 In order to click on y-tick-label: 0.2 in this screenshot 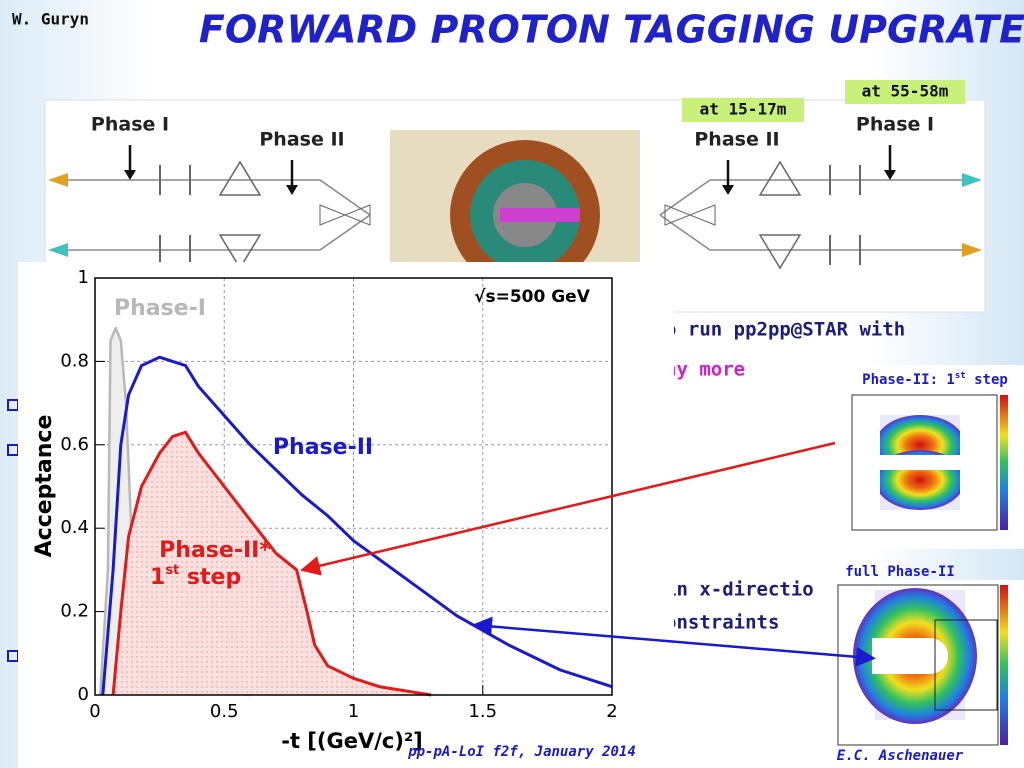, I will do `click(74, 611)`.